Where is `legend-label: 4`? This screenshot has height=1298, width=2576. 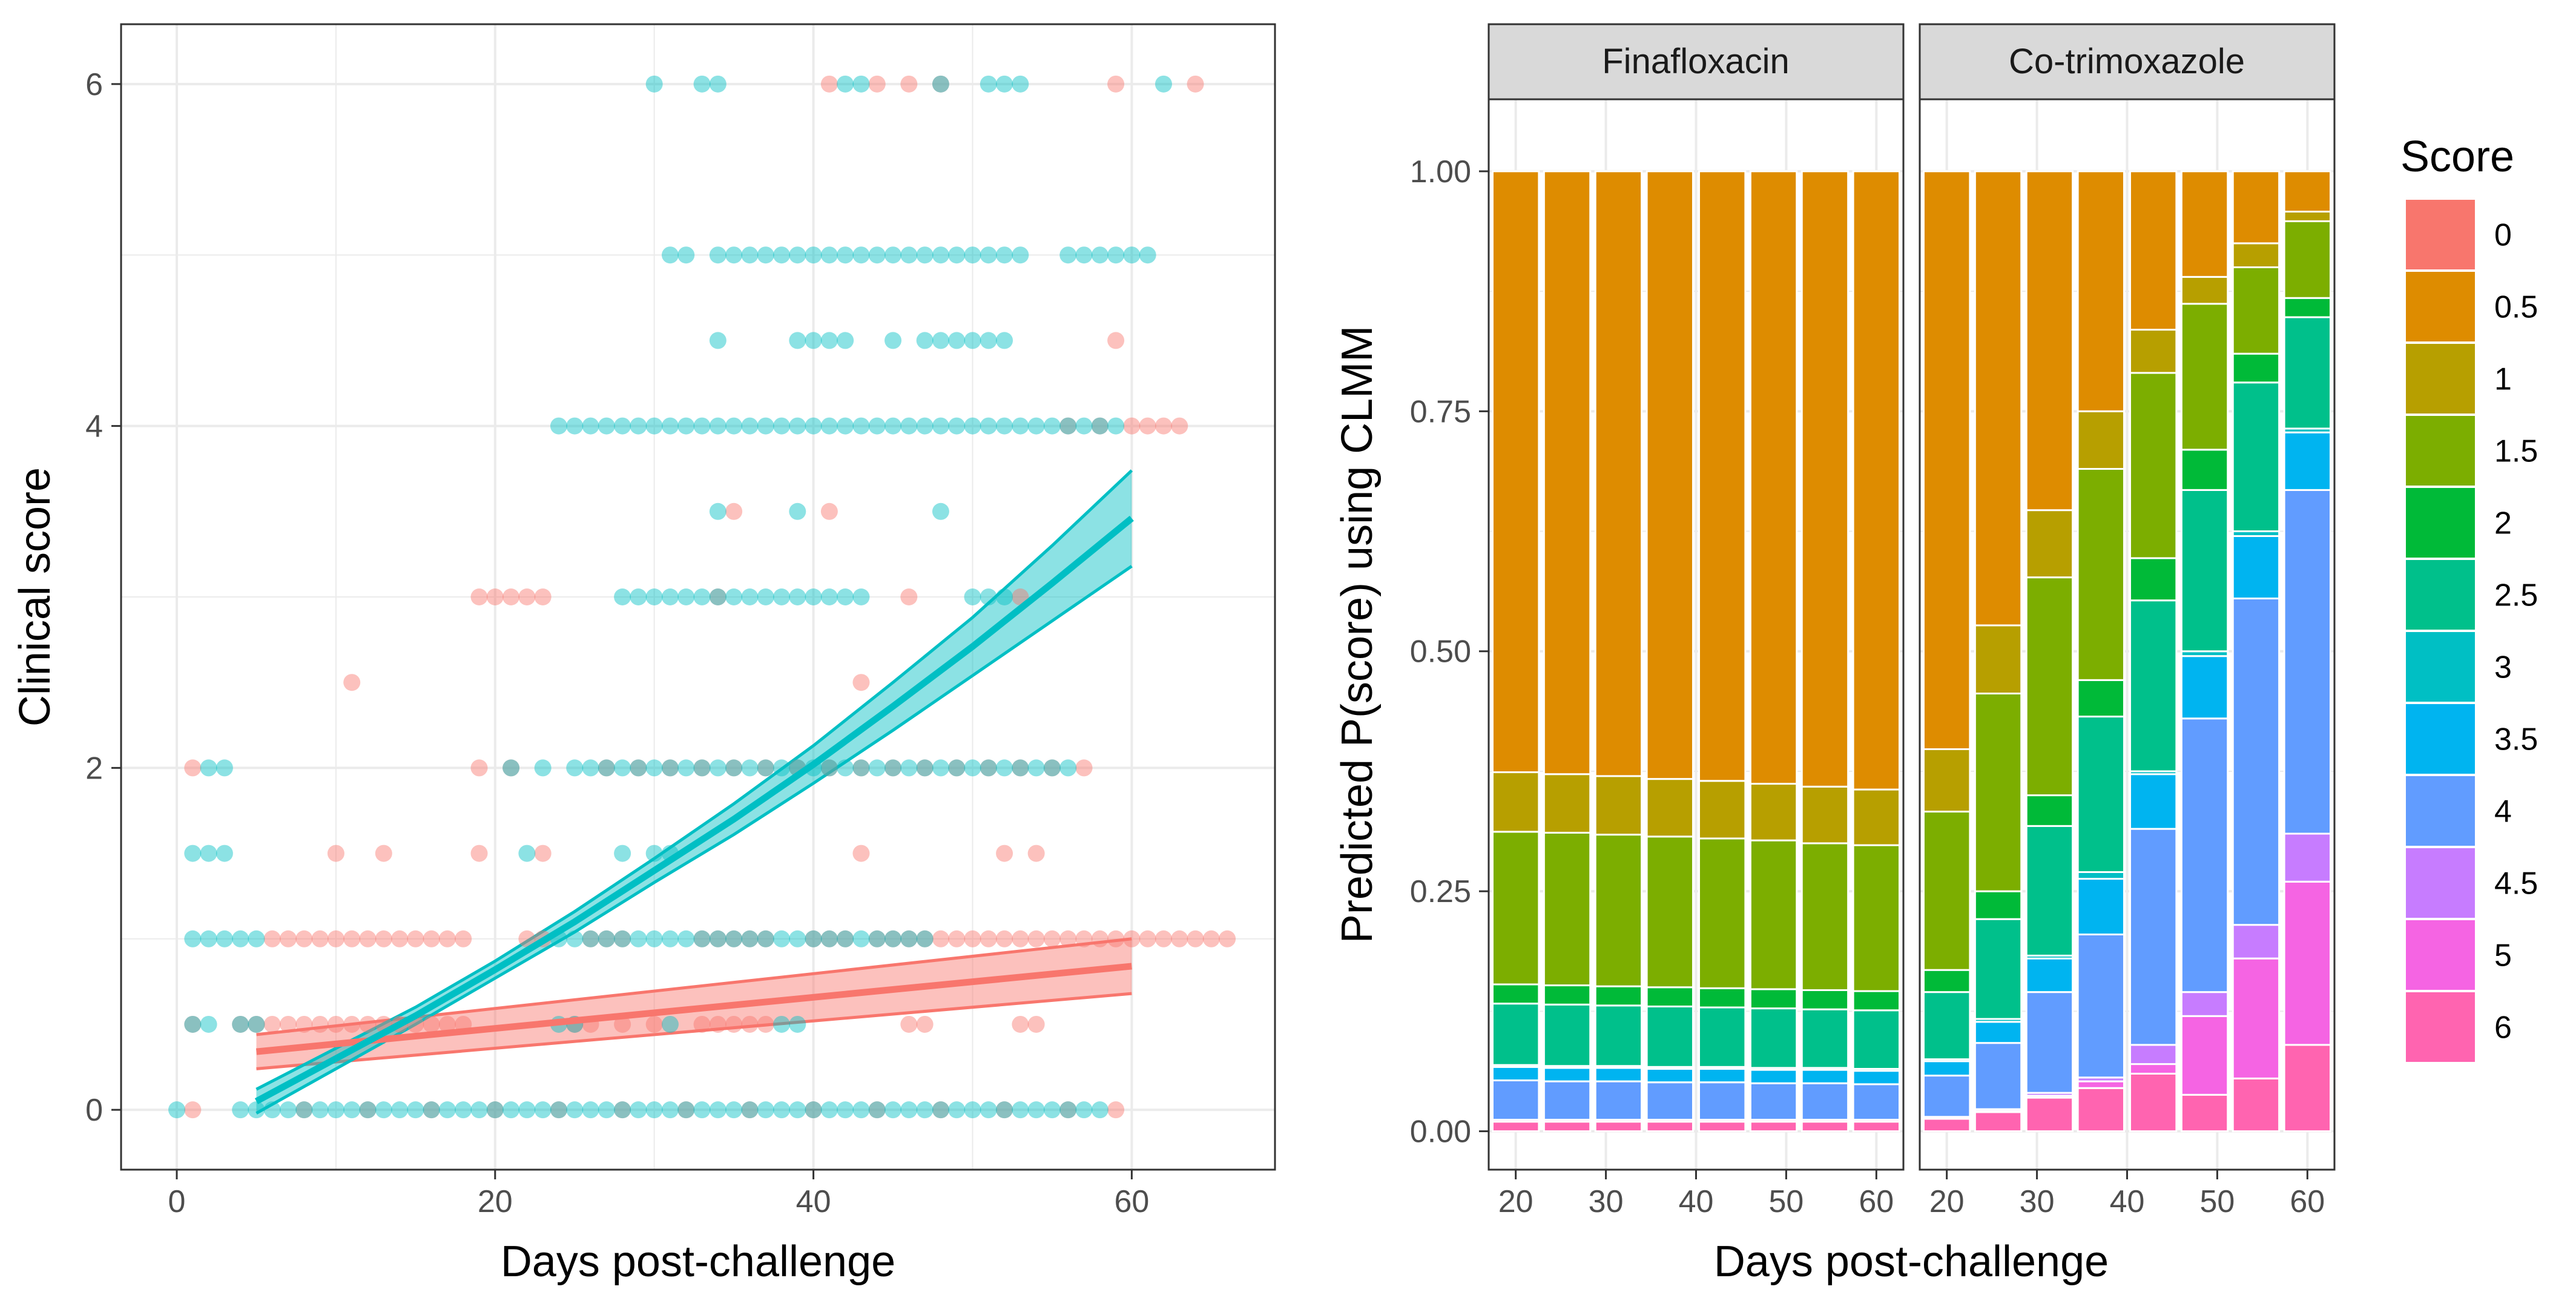 legend-label: 4 is located at coordinates (2503, 811).